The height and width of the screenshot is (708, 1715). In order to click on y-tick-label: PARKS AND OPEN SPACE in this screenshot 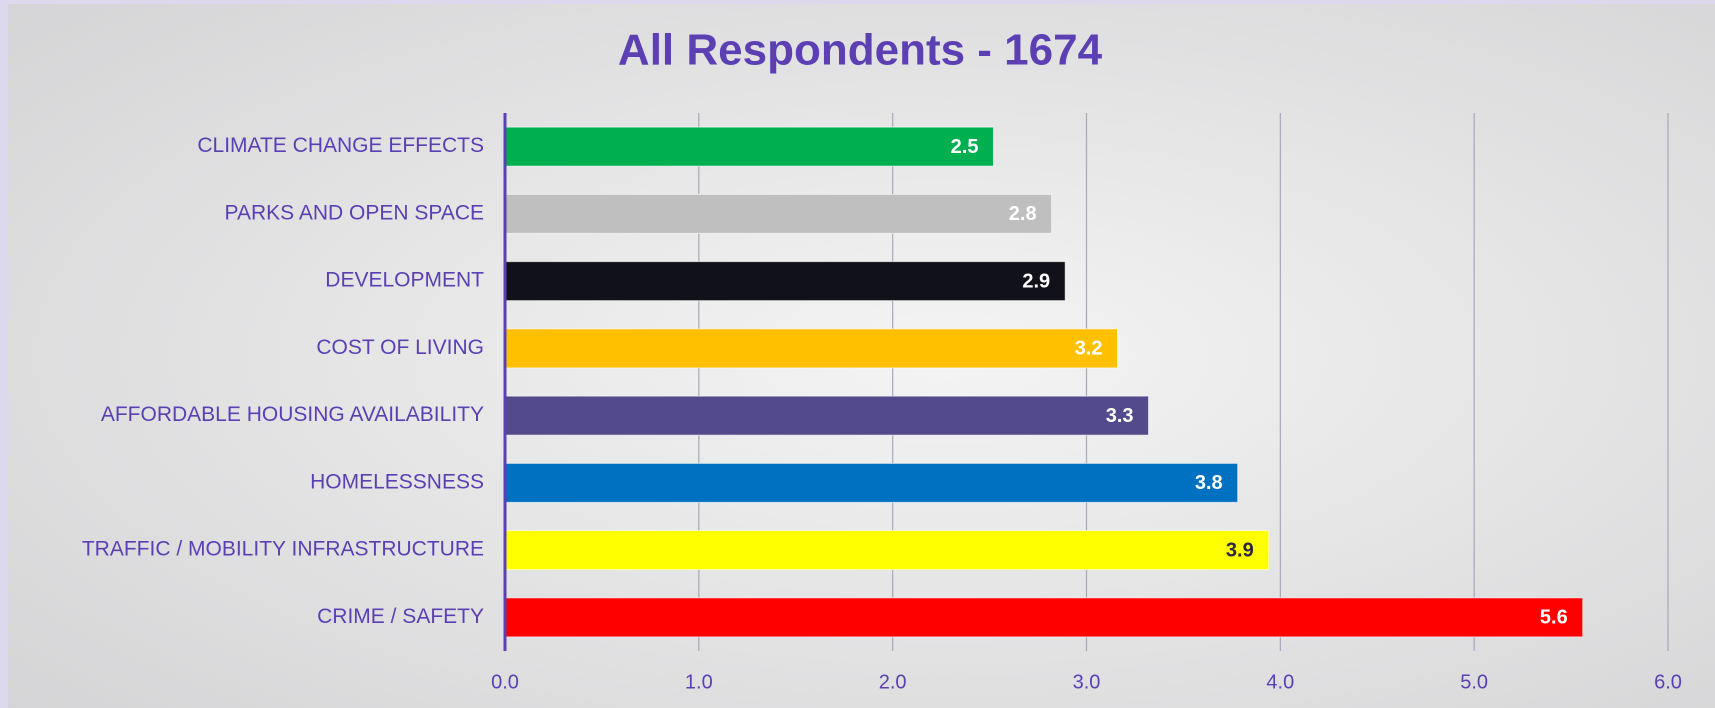, I will do `click(354, 212)`.